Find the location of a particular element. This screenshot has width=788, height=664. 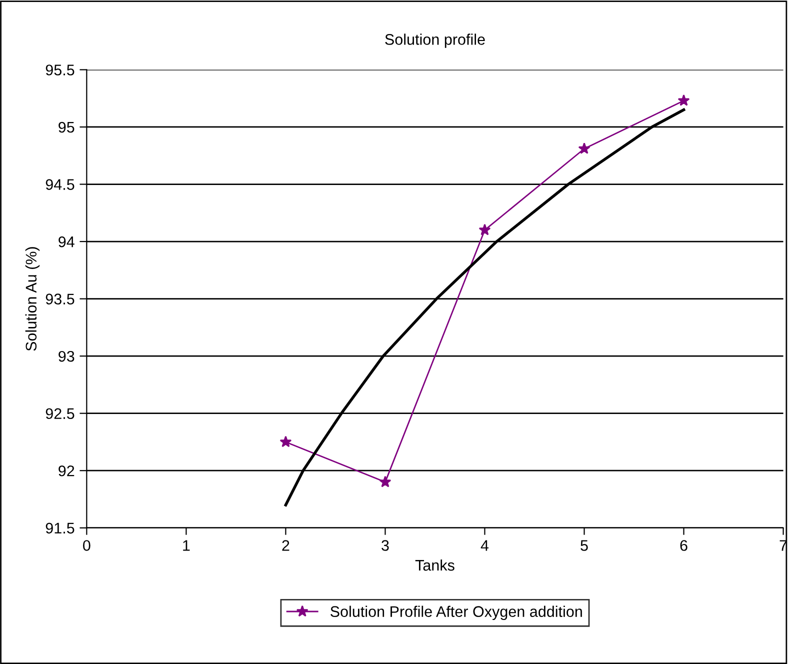

x-tick-label: 1 is located at coordinates (186, 545).